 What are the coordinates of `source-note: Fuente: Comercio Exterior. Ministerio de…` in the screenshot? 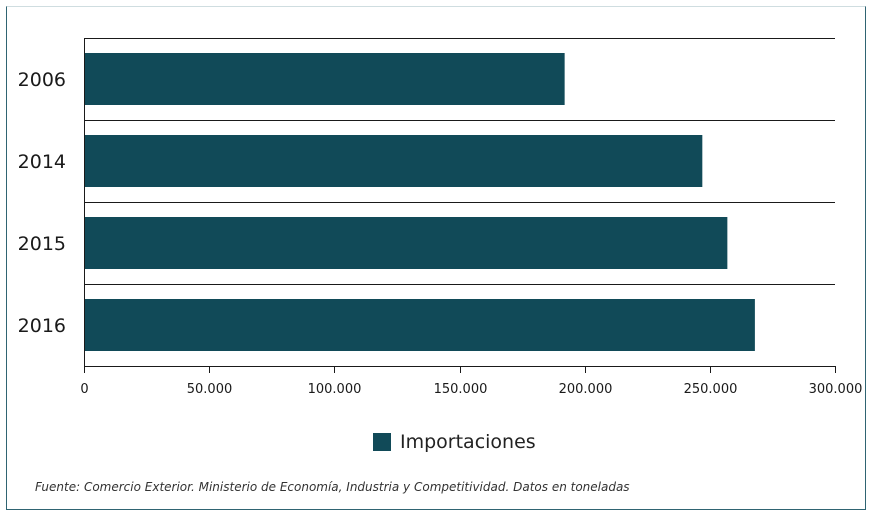 It's located at (332, 487).